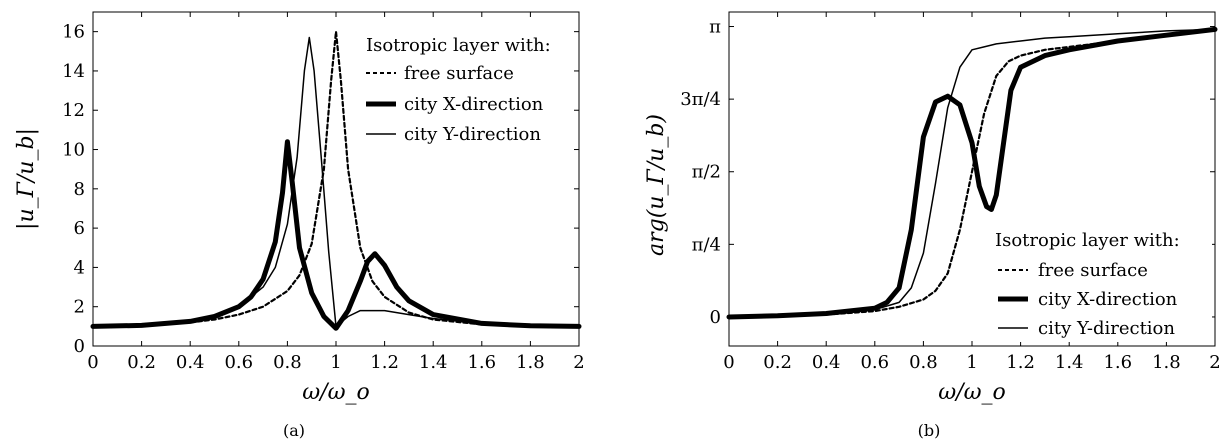  I want to click on panel-b-xtick-label: 2, so click(1214, 362).